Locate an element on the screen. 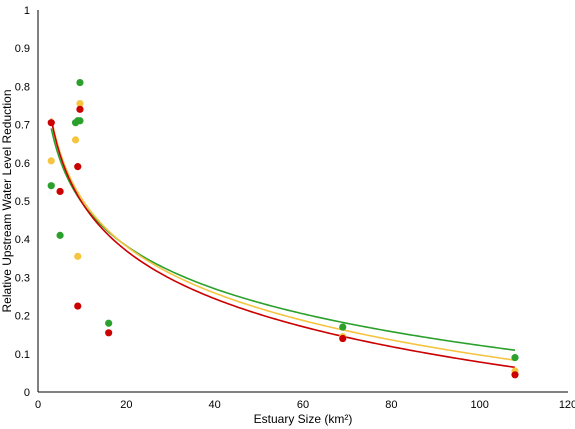 The image size is (575, 429). y-tick-label: 0.4 is located at coordinates (22, 240).